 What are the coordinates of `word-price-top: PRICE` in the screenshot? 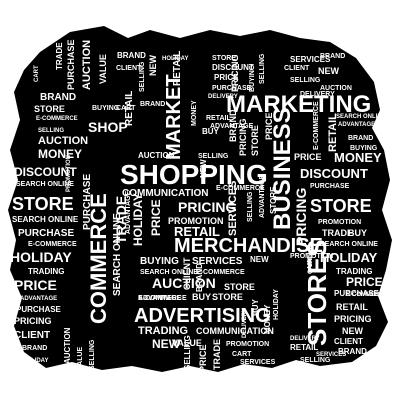 It's located at (226, 77).